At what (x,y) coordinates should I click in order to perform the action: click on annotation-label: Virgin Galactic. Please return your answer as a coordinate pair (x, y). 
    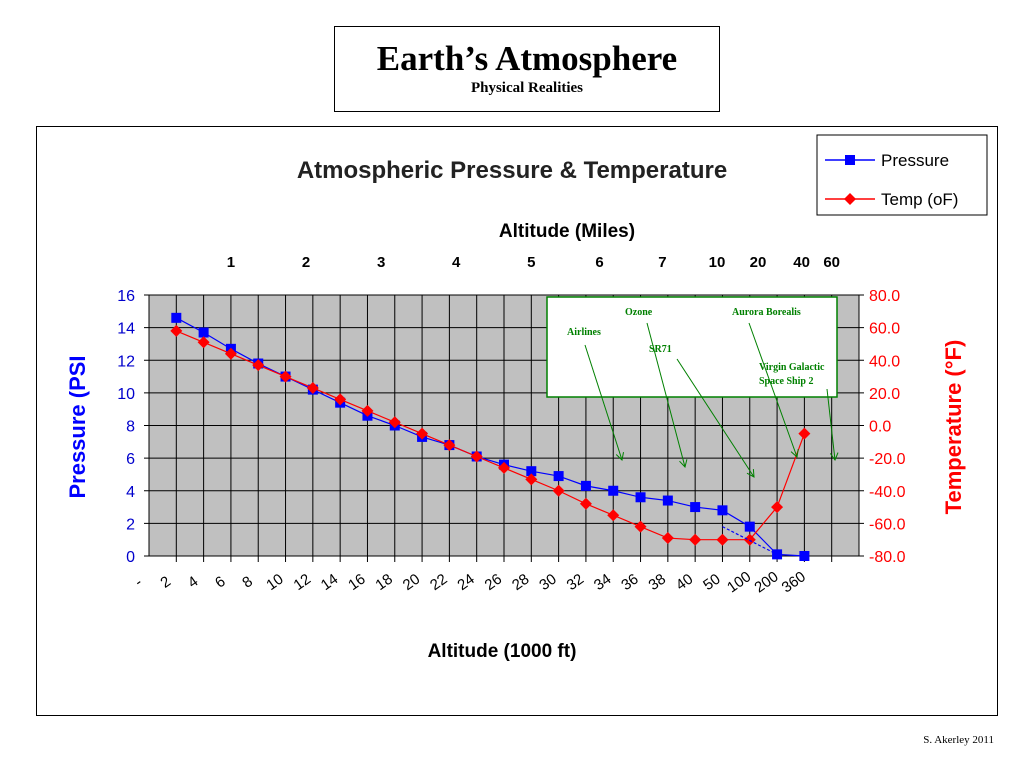
    Looking at the image, I should click on (792, 367).